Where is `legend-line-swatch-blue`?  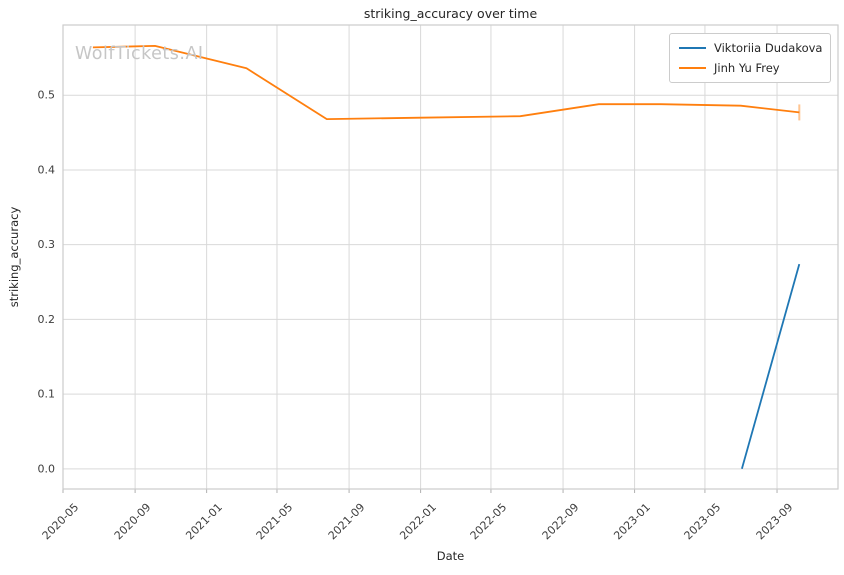
legend-line-swatch-blue is located at coordinates (692, 48).